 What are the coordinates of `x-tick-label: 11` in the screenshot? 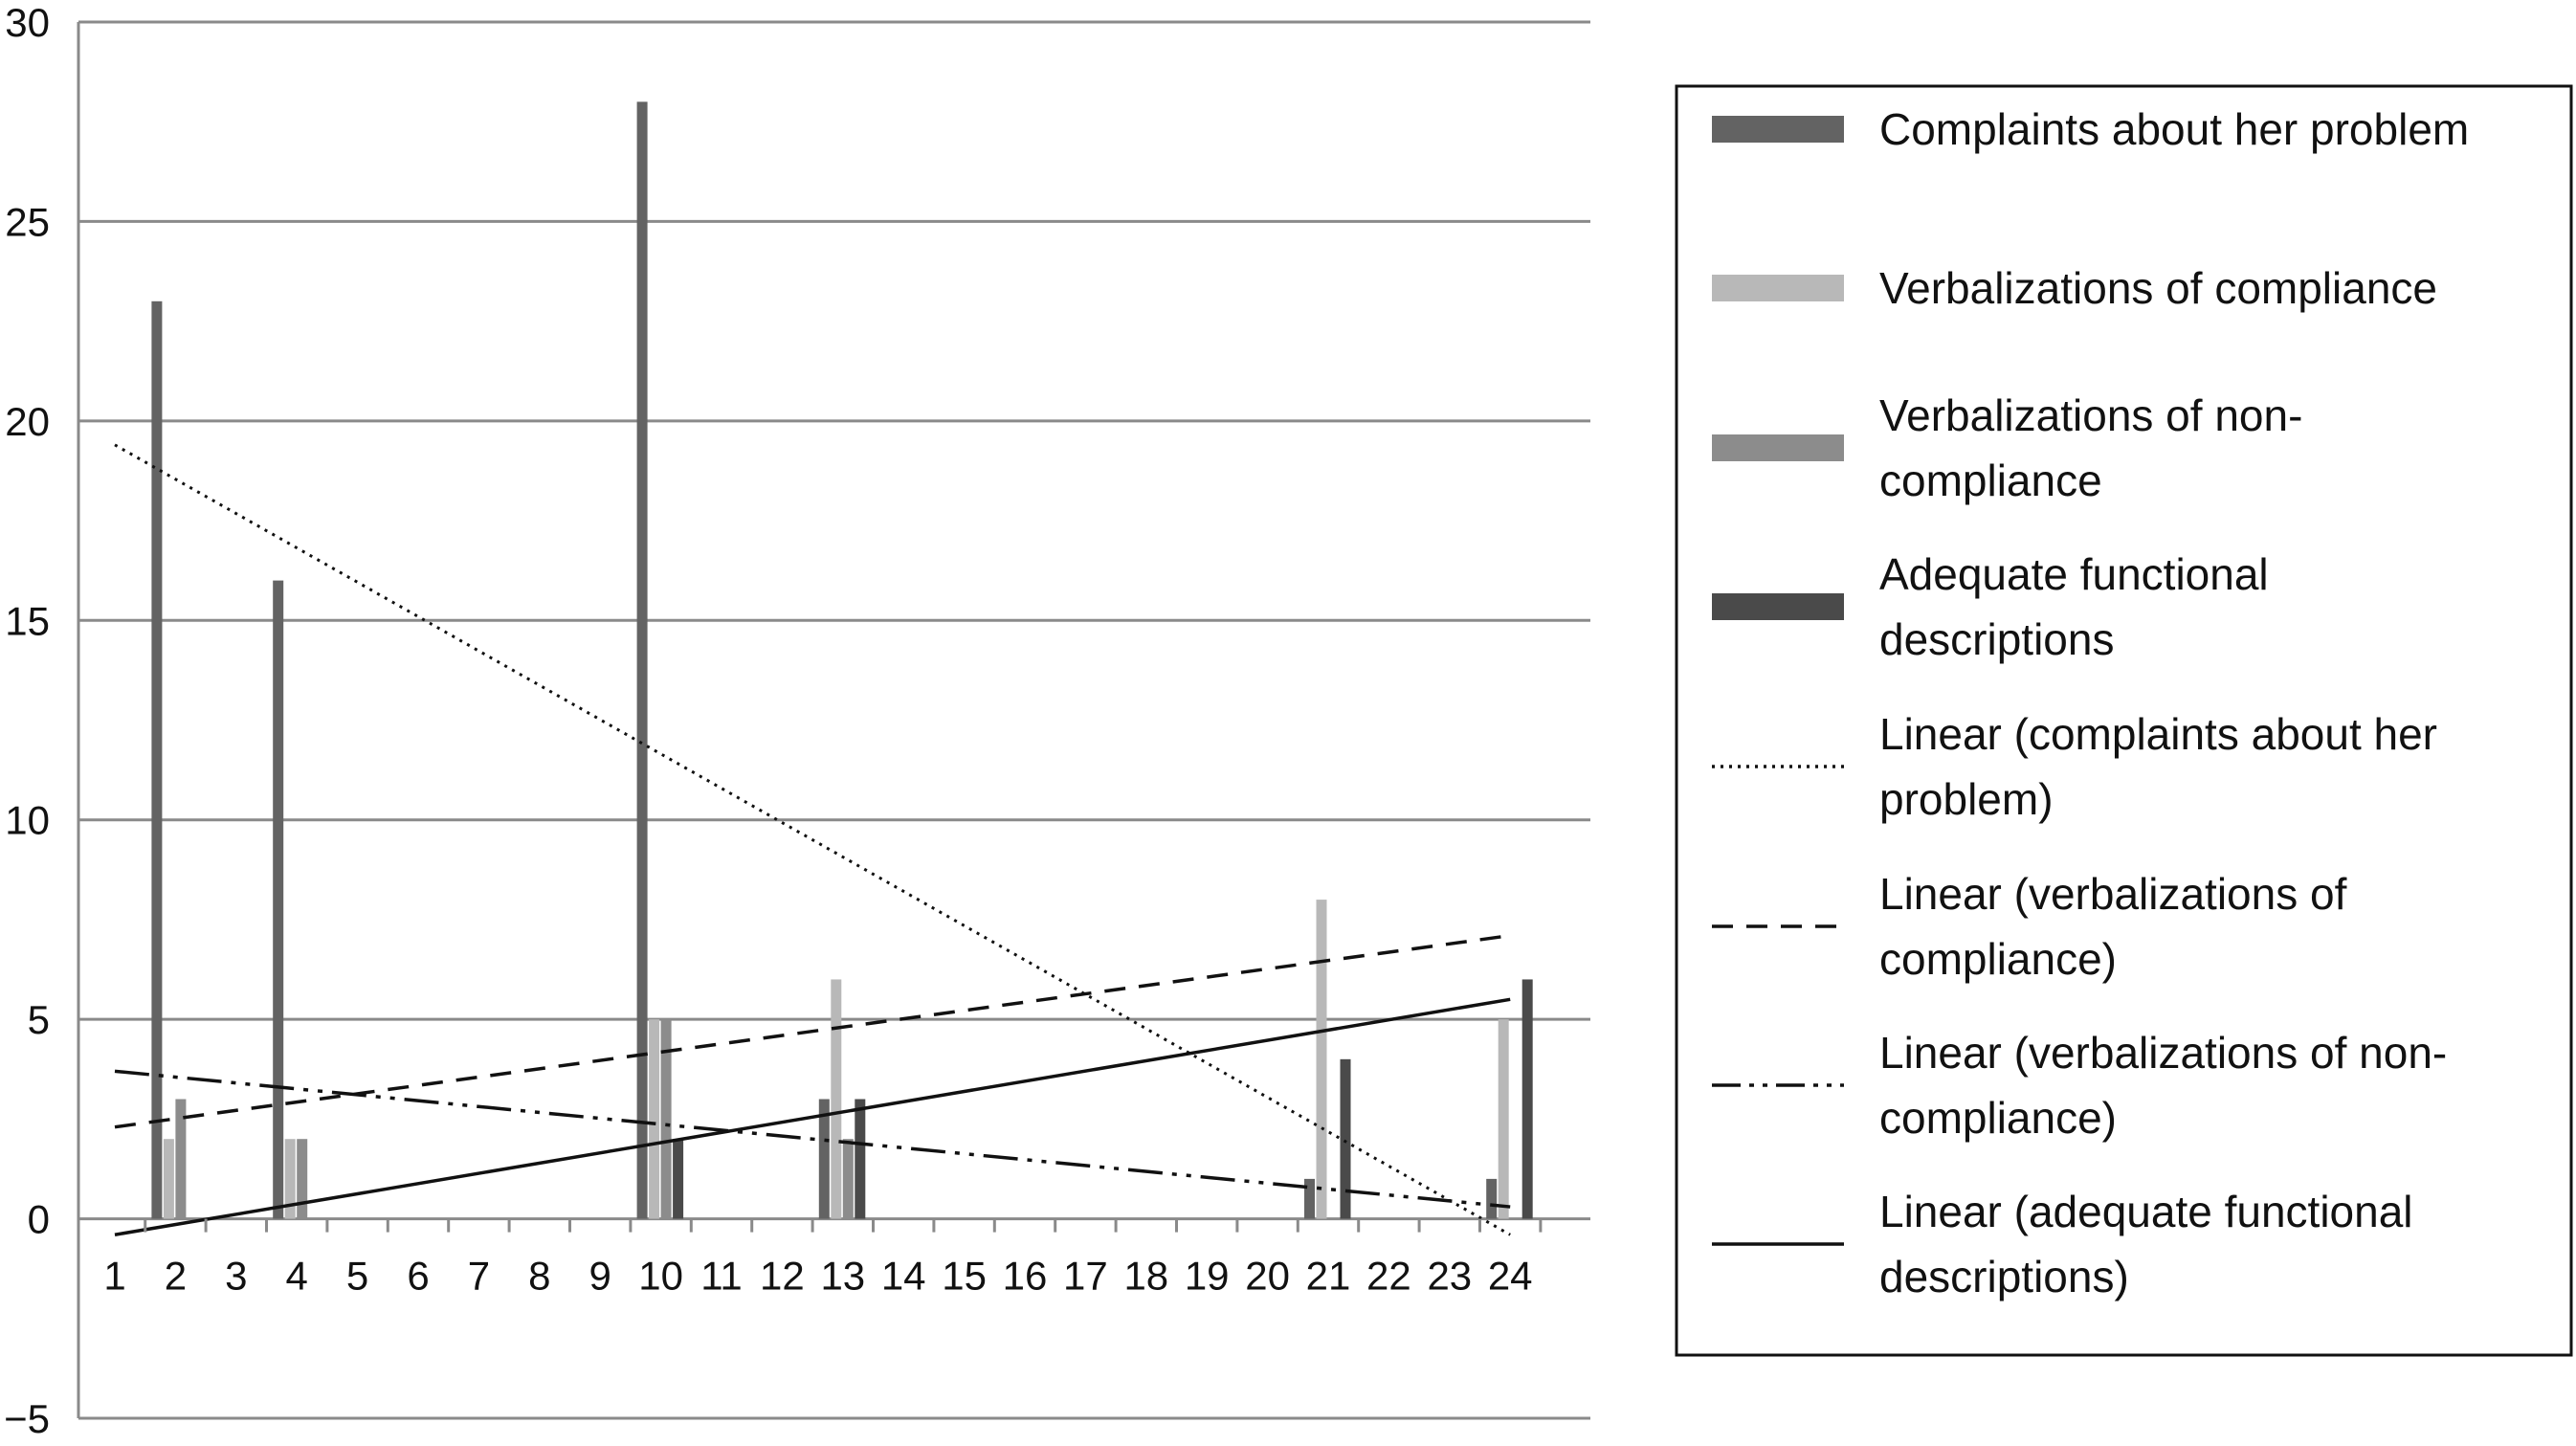 It's located at (721, 1276).